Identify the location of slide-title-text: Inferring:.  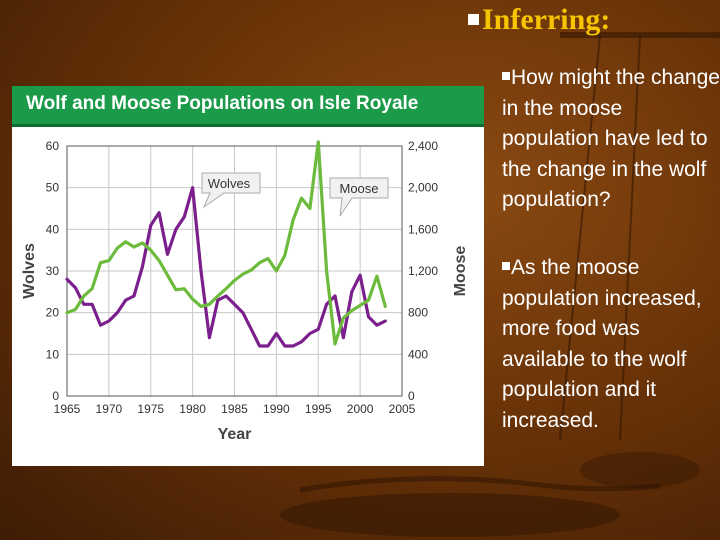
(546, 19).